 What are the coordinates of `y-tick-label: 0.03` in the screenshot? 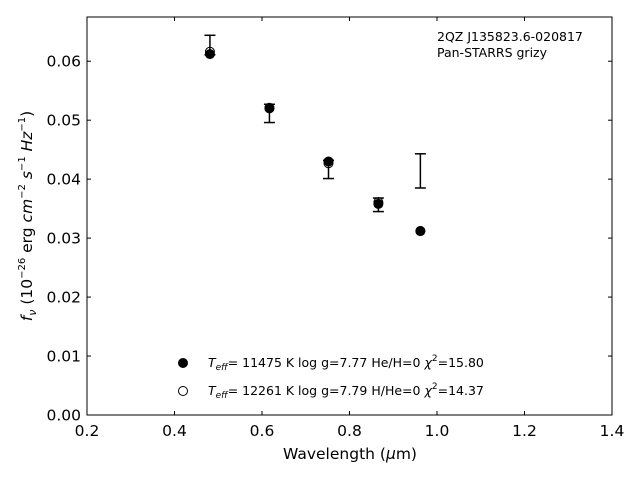 It's located at (63, 239).